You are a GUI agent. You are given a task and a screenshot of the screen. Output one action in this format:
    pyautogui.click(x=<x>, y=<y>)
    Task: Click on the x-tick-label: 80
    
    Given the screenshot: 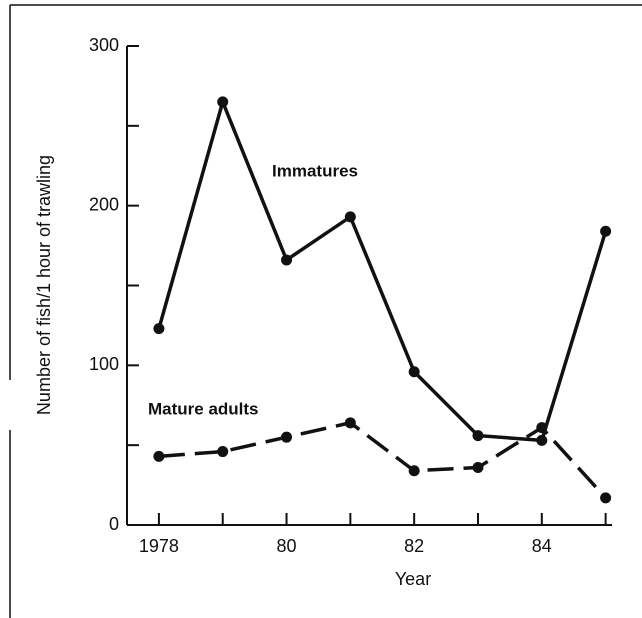 What is the action you would take?
    pyautogui.click(x=287, y=546)
    